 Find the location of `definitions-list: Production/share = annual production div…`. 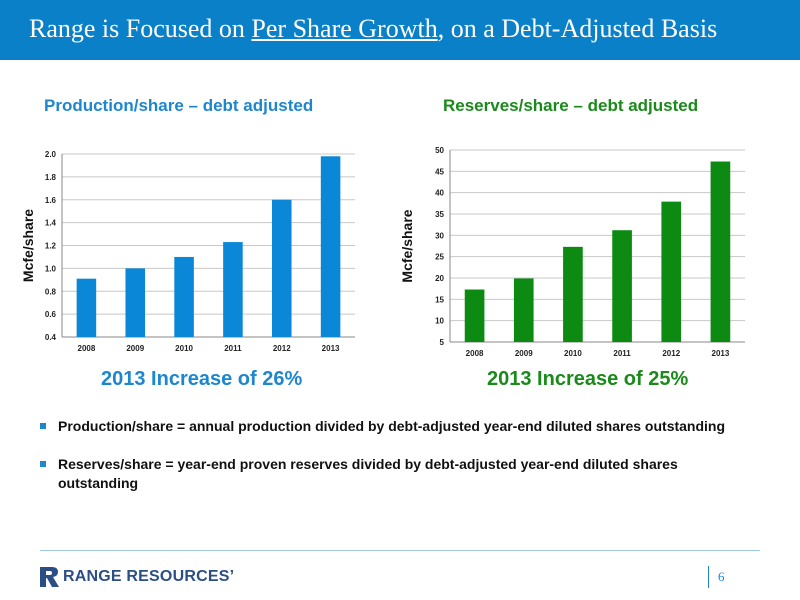

definitions-list: Production/share = annual production div… is located at coordinates (400, 464).